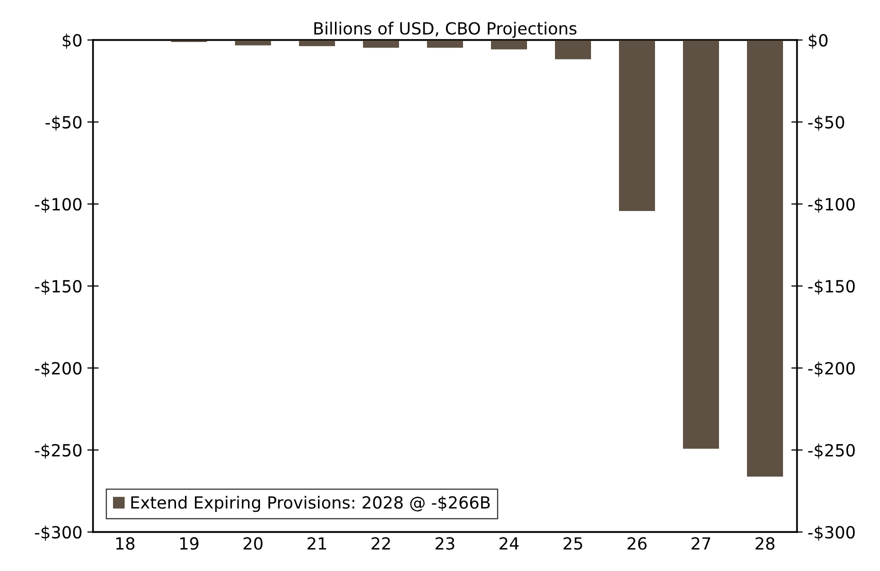 This screenshot has height=571, width=880. Describe the element at coordinates (831, 287) in the screenshot. I see `y2-tick-label: -$150` at that location.